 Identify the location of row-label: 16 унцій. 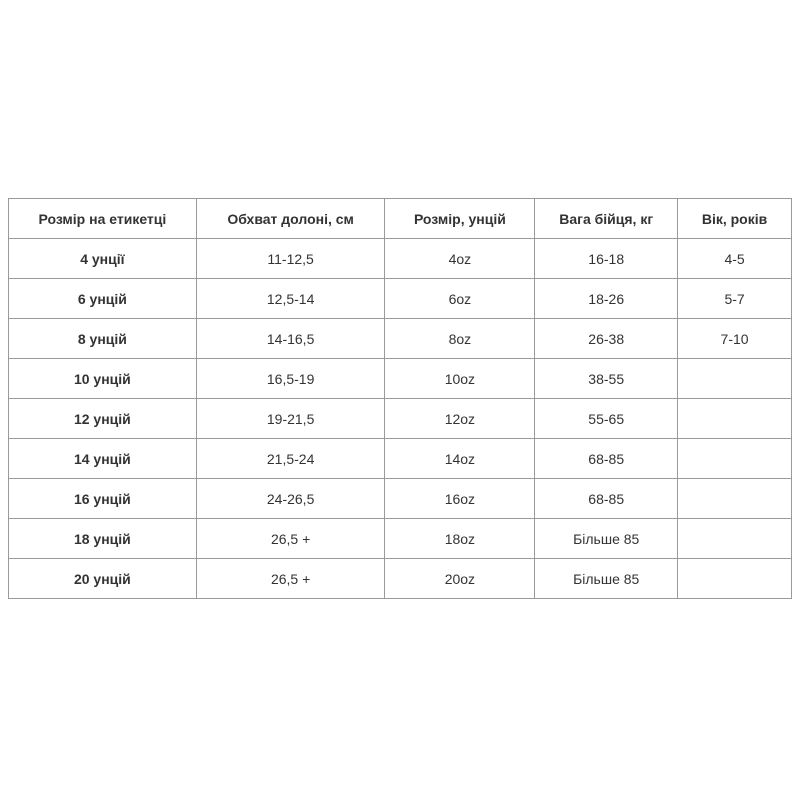
(102, 498).